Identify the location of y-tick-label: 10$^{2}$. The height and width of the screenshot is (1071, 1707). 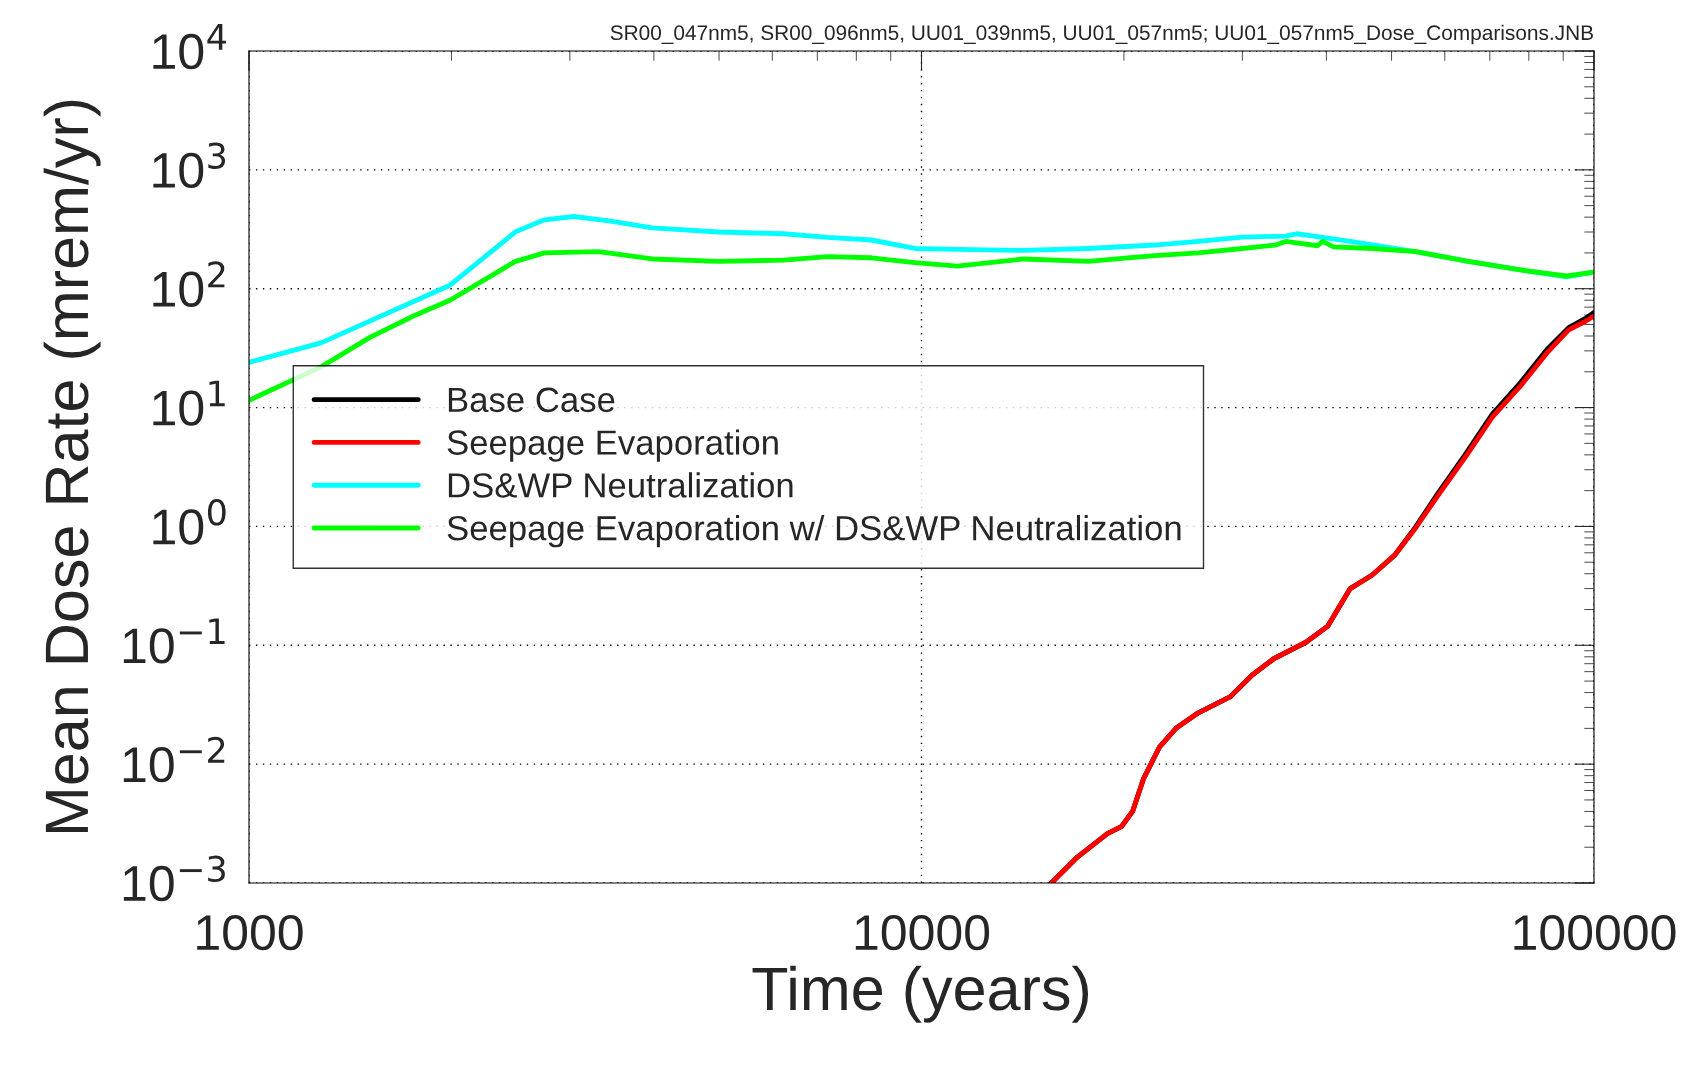
(189, 284).